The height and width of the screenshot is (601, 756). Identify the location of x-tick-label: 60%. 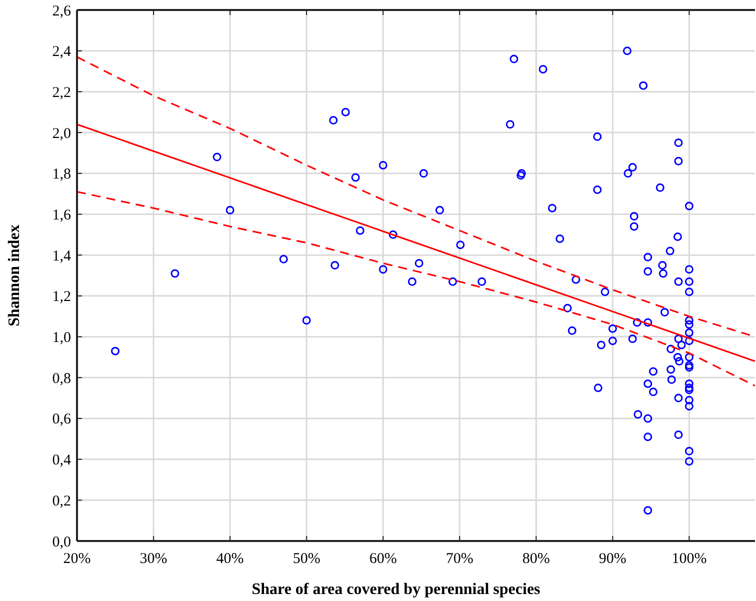
(383, 559).